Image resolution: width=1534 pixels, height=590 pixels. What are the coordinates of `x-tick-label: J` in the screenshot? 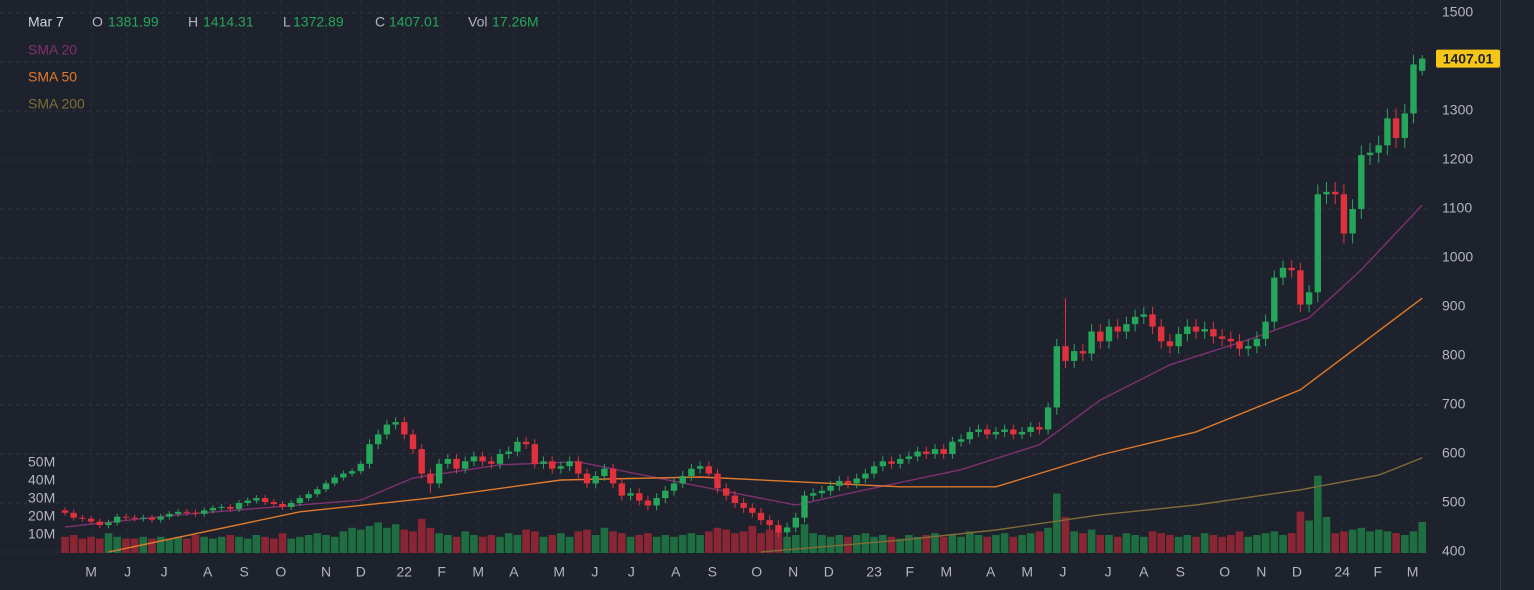 It's located at (127, 572).